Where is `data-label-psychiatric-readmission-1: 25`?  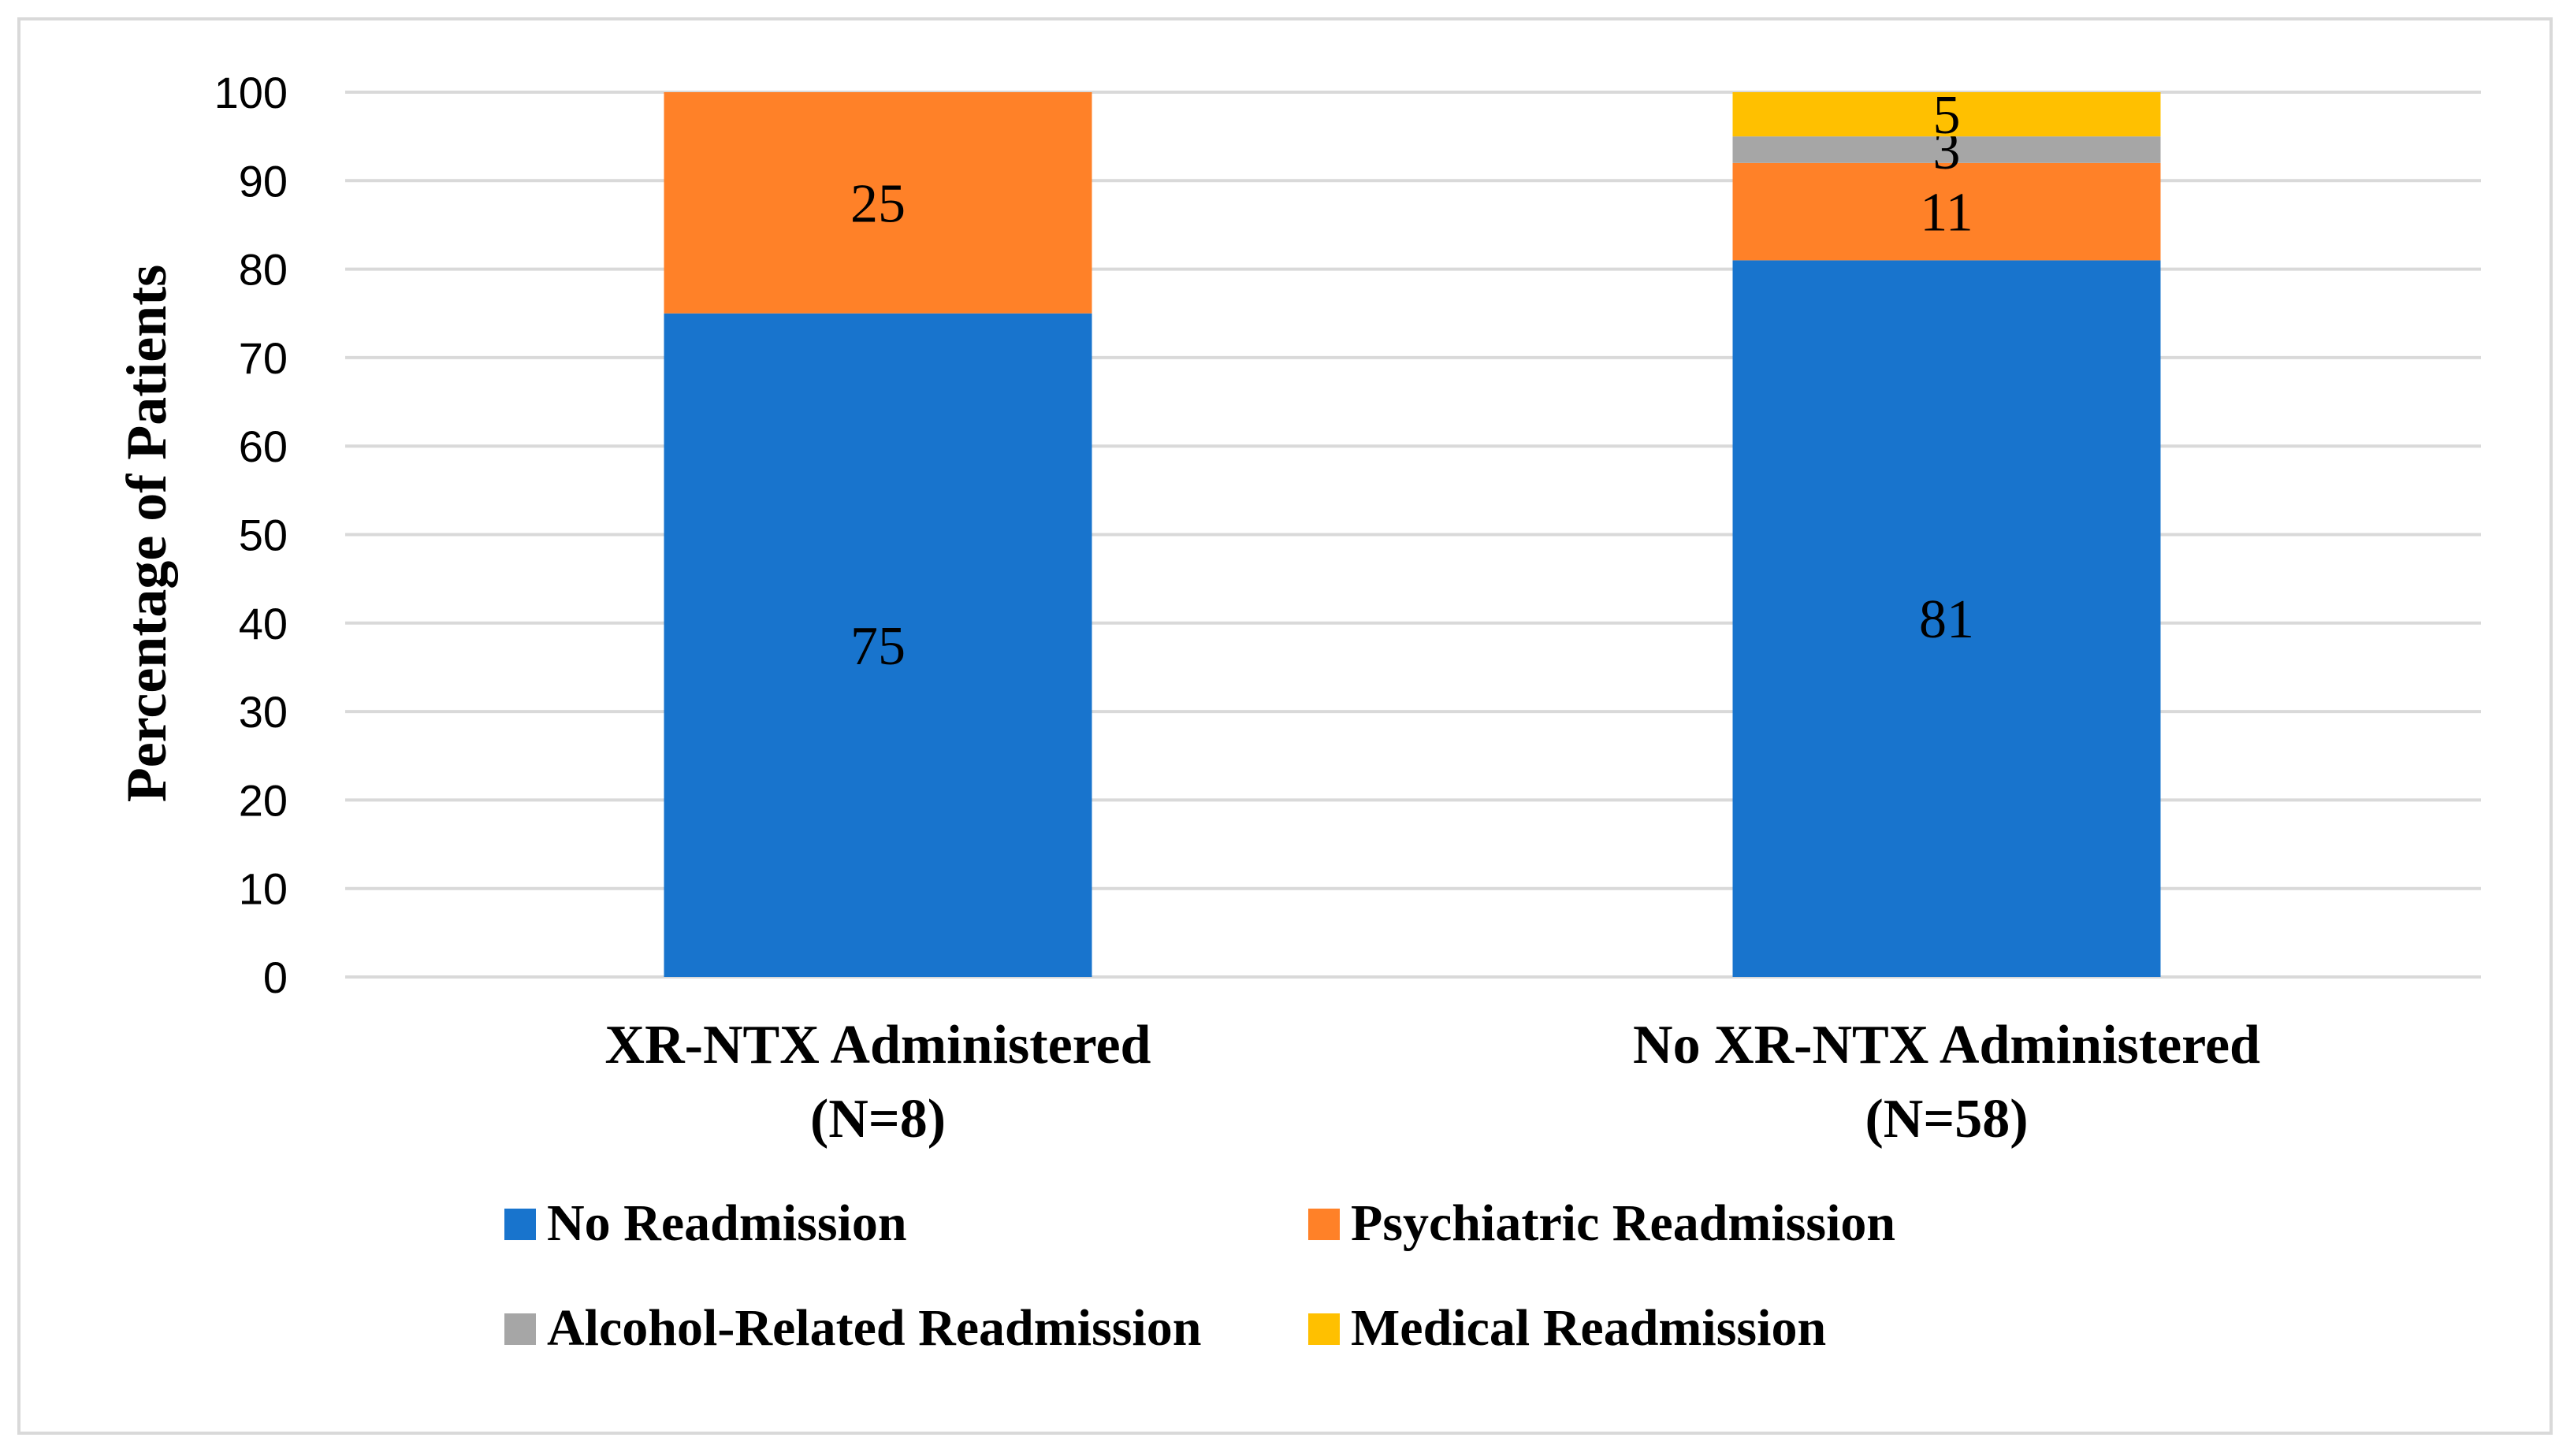
data-label-psychiatric-readmission-1: 25 is located at coordinates (878, 203).